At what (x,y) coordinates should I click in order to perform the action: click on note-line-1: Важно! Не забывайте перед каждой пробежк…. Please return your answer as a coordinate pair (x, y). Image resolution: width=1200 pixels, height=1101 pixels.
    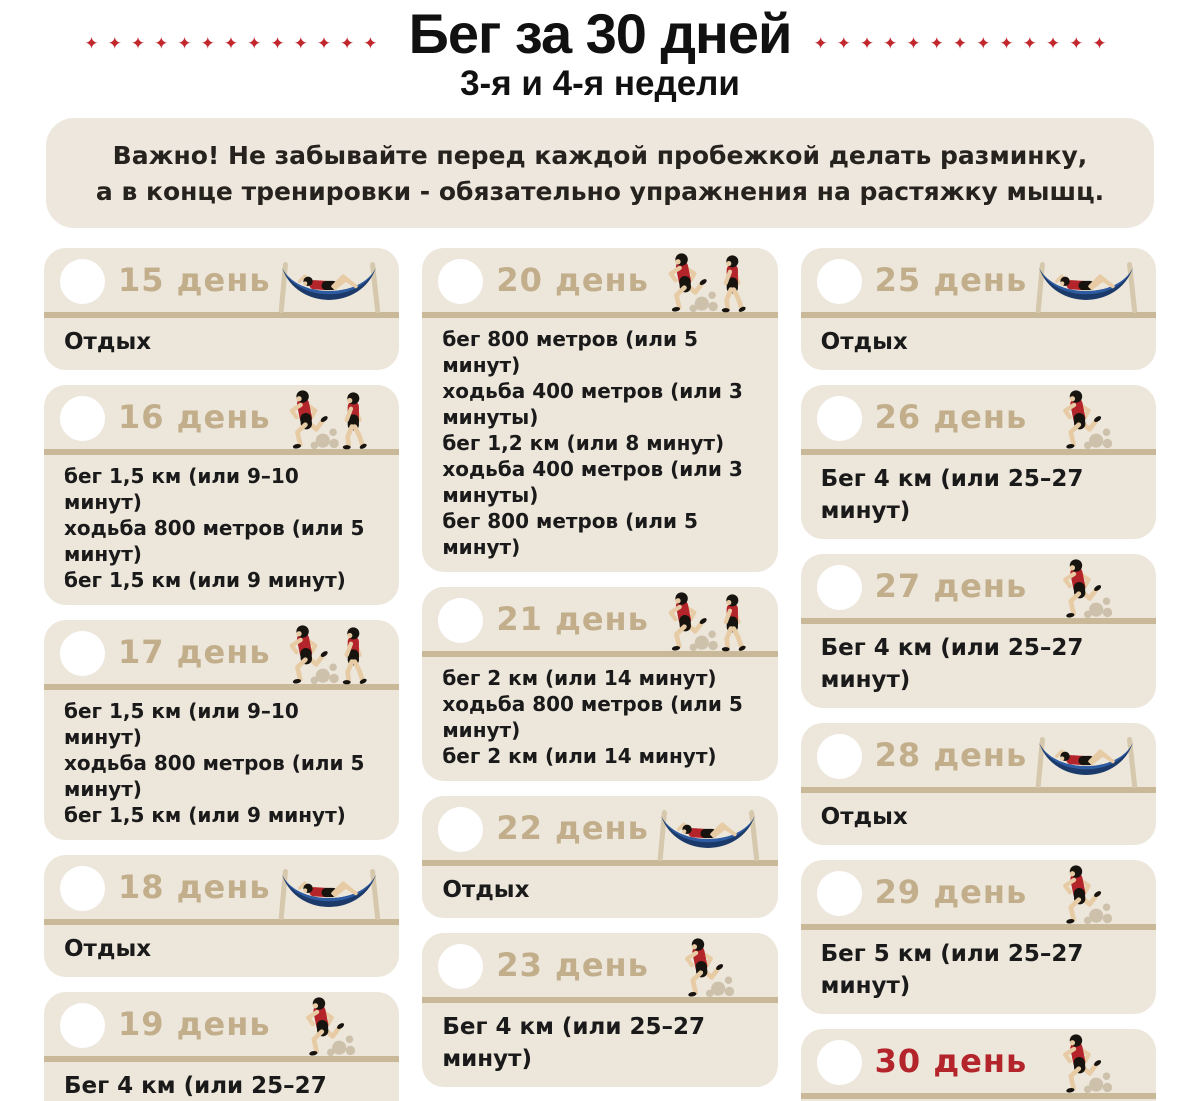
    Looking at the image, I should click on (600, 155).